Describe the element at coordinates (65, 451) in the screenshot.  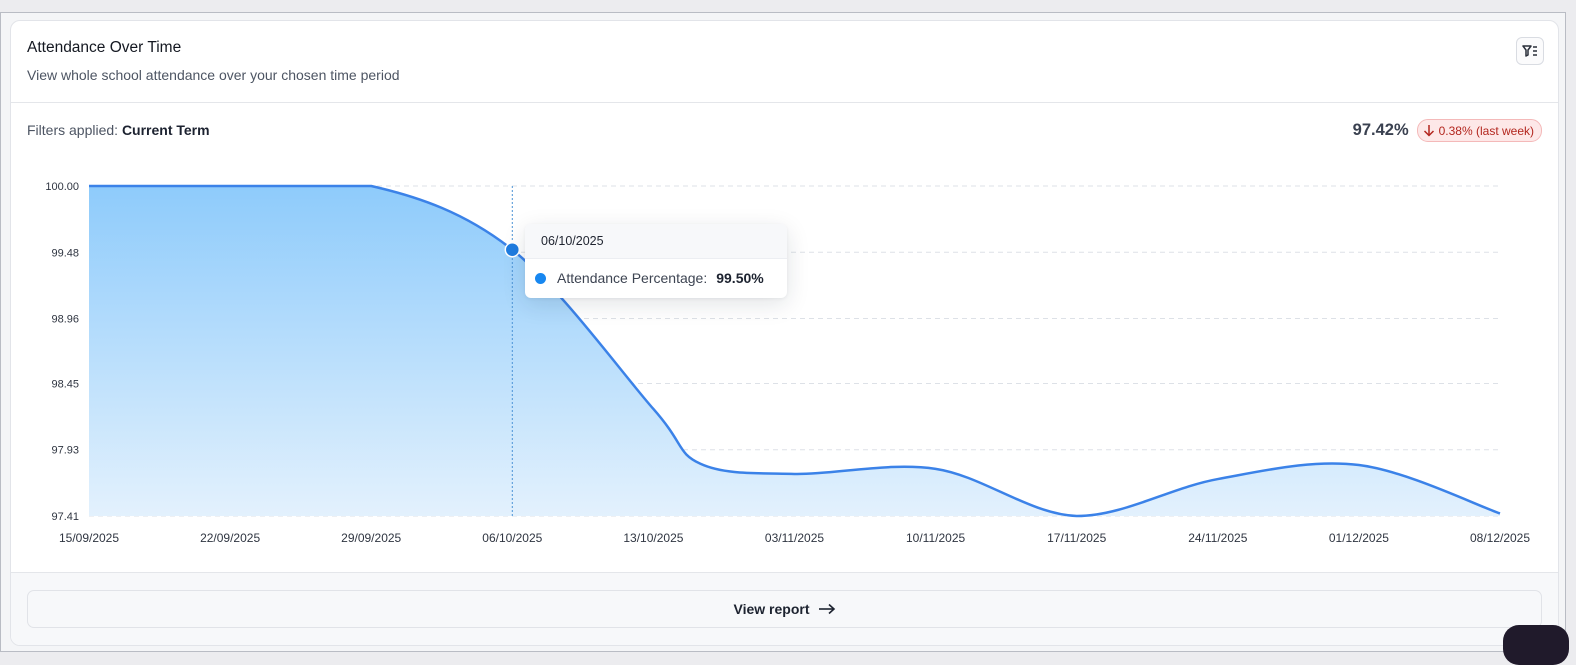
I see `y-tick-label: 97.93` at that location.